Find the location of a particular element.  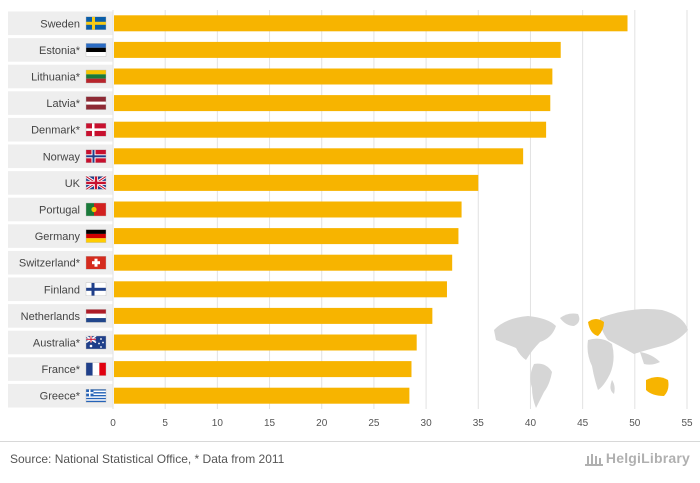

x-tick-label: 40 is located at coordinates (531, 423).